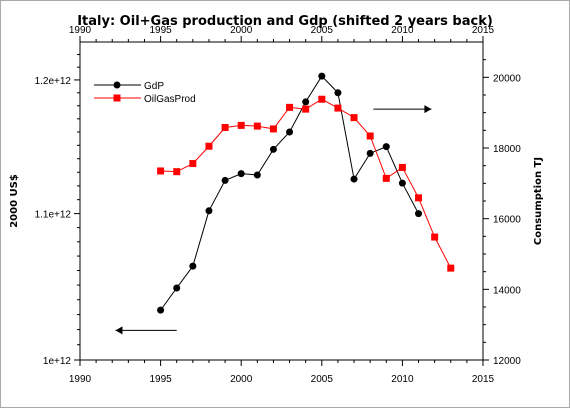 This screenshot has height=408, width=570. What do you see at coordinates (160, 30) in the screenshot?
I see `x-tick-label-top: 1995` at bounding box center [160, 30].